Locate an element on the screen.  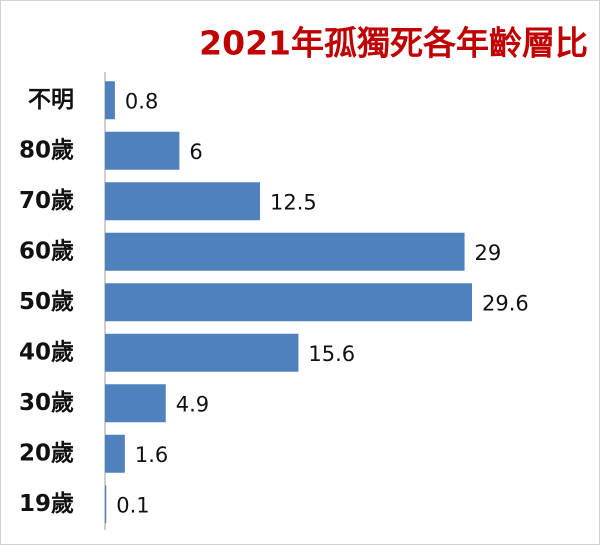
data-label: 15.6 is located at coordinates (331, 354).